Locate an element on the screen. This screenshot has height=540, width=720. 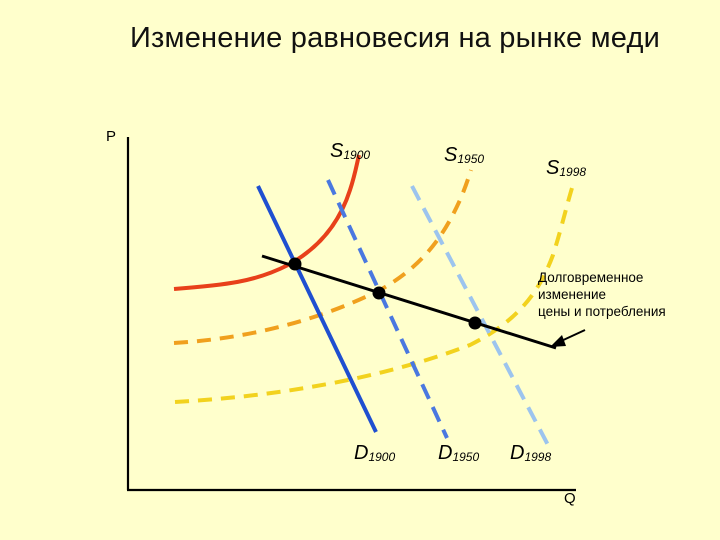
annotation-line-3: цены и потребления is located at coordinates (602, 311).